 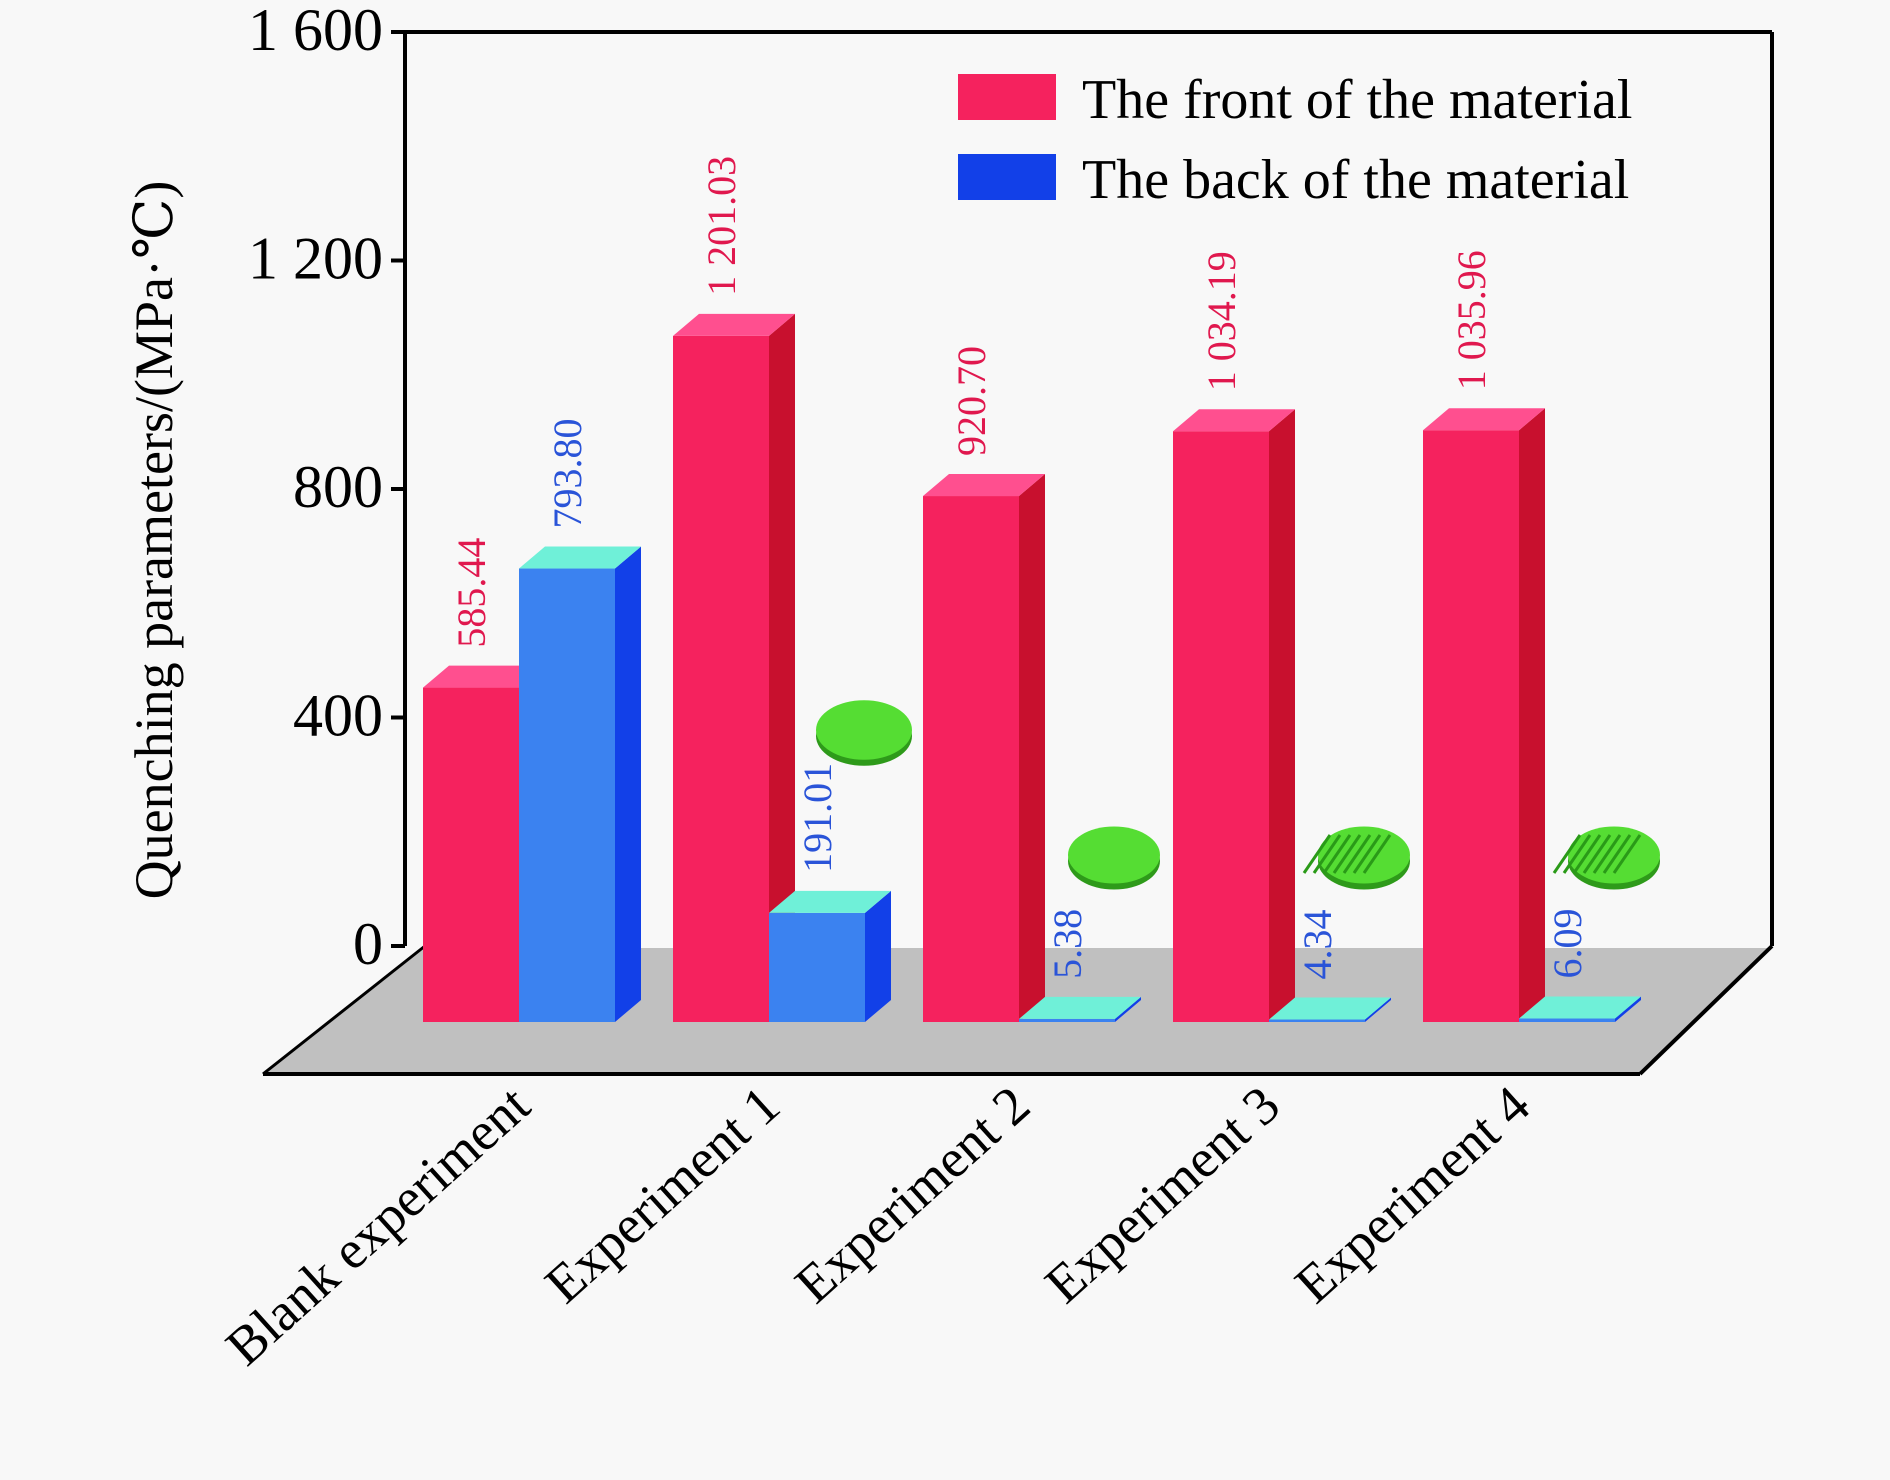 I want to click on y-axis: 0 400 800 1 200 1 600, so click(x=326, y=488).